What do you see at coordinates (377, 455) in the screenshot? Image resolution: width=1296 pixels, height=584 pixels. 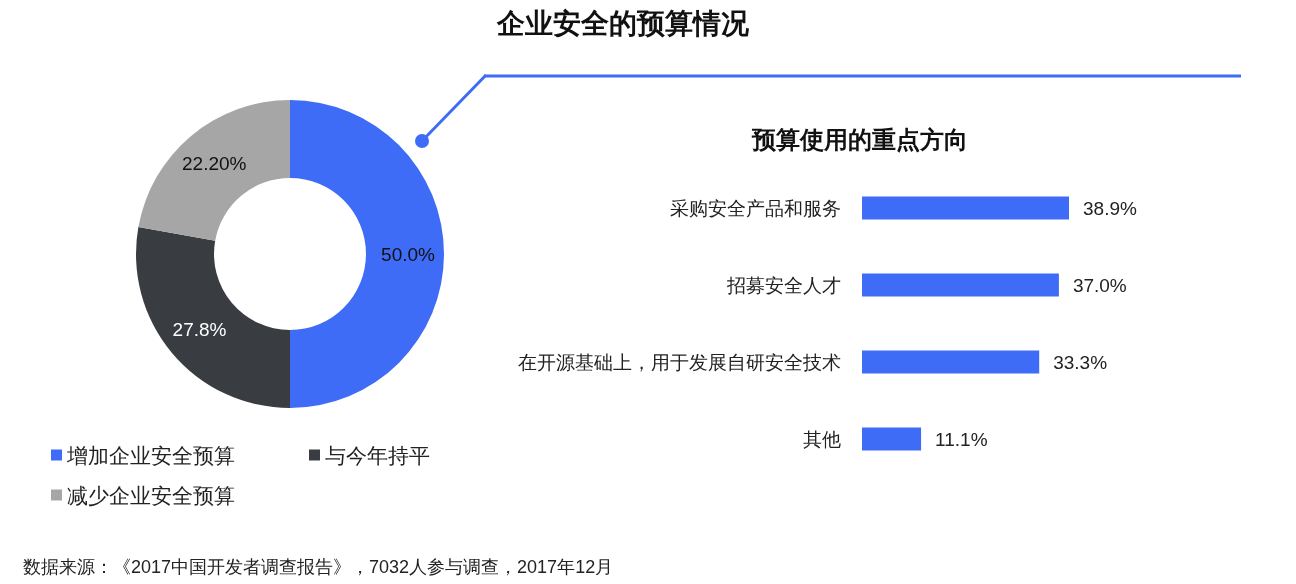 I see `legend-label: 与今年持平` at bounding box center [377, 455].